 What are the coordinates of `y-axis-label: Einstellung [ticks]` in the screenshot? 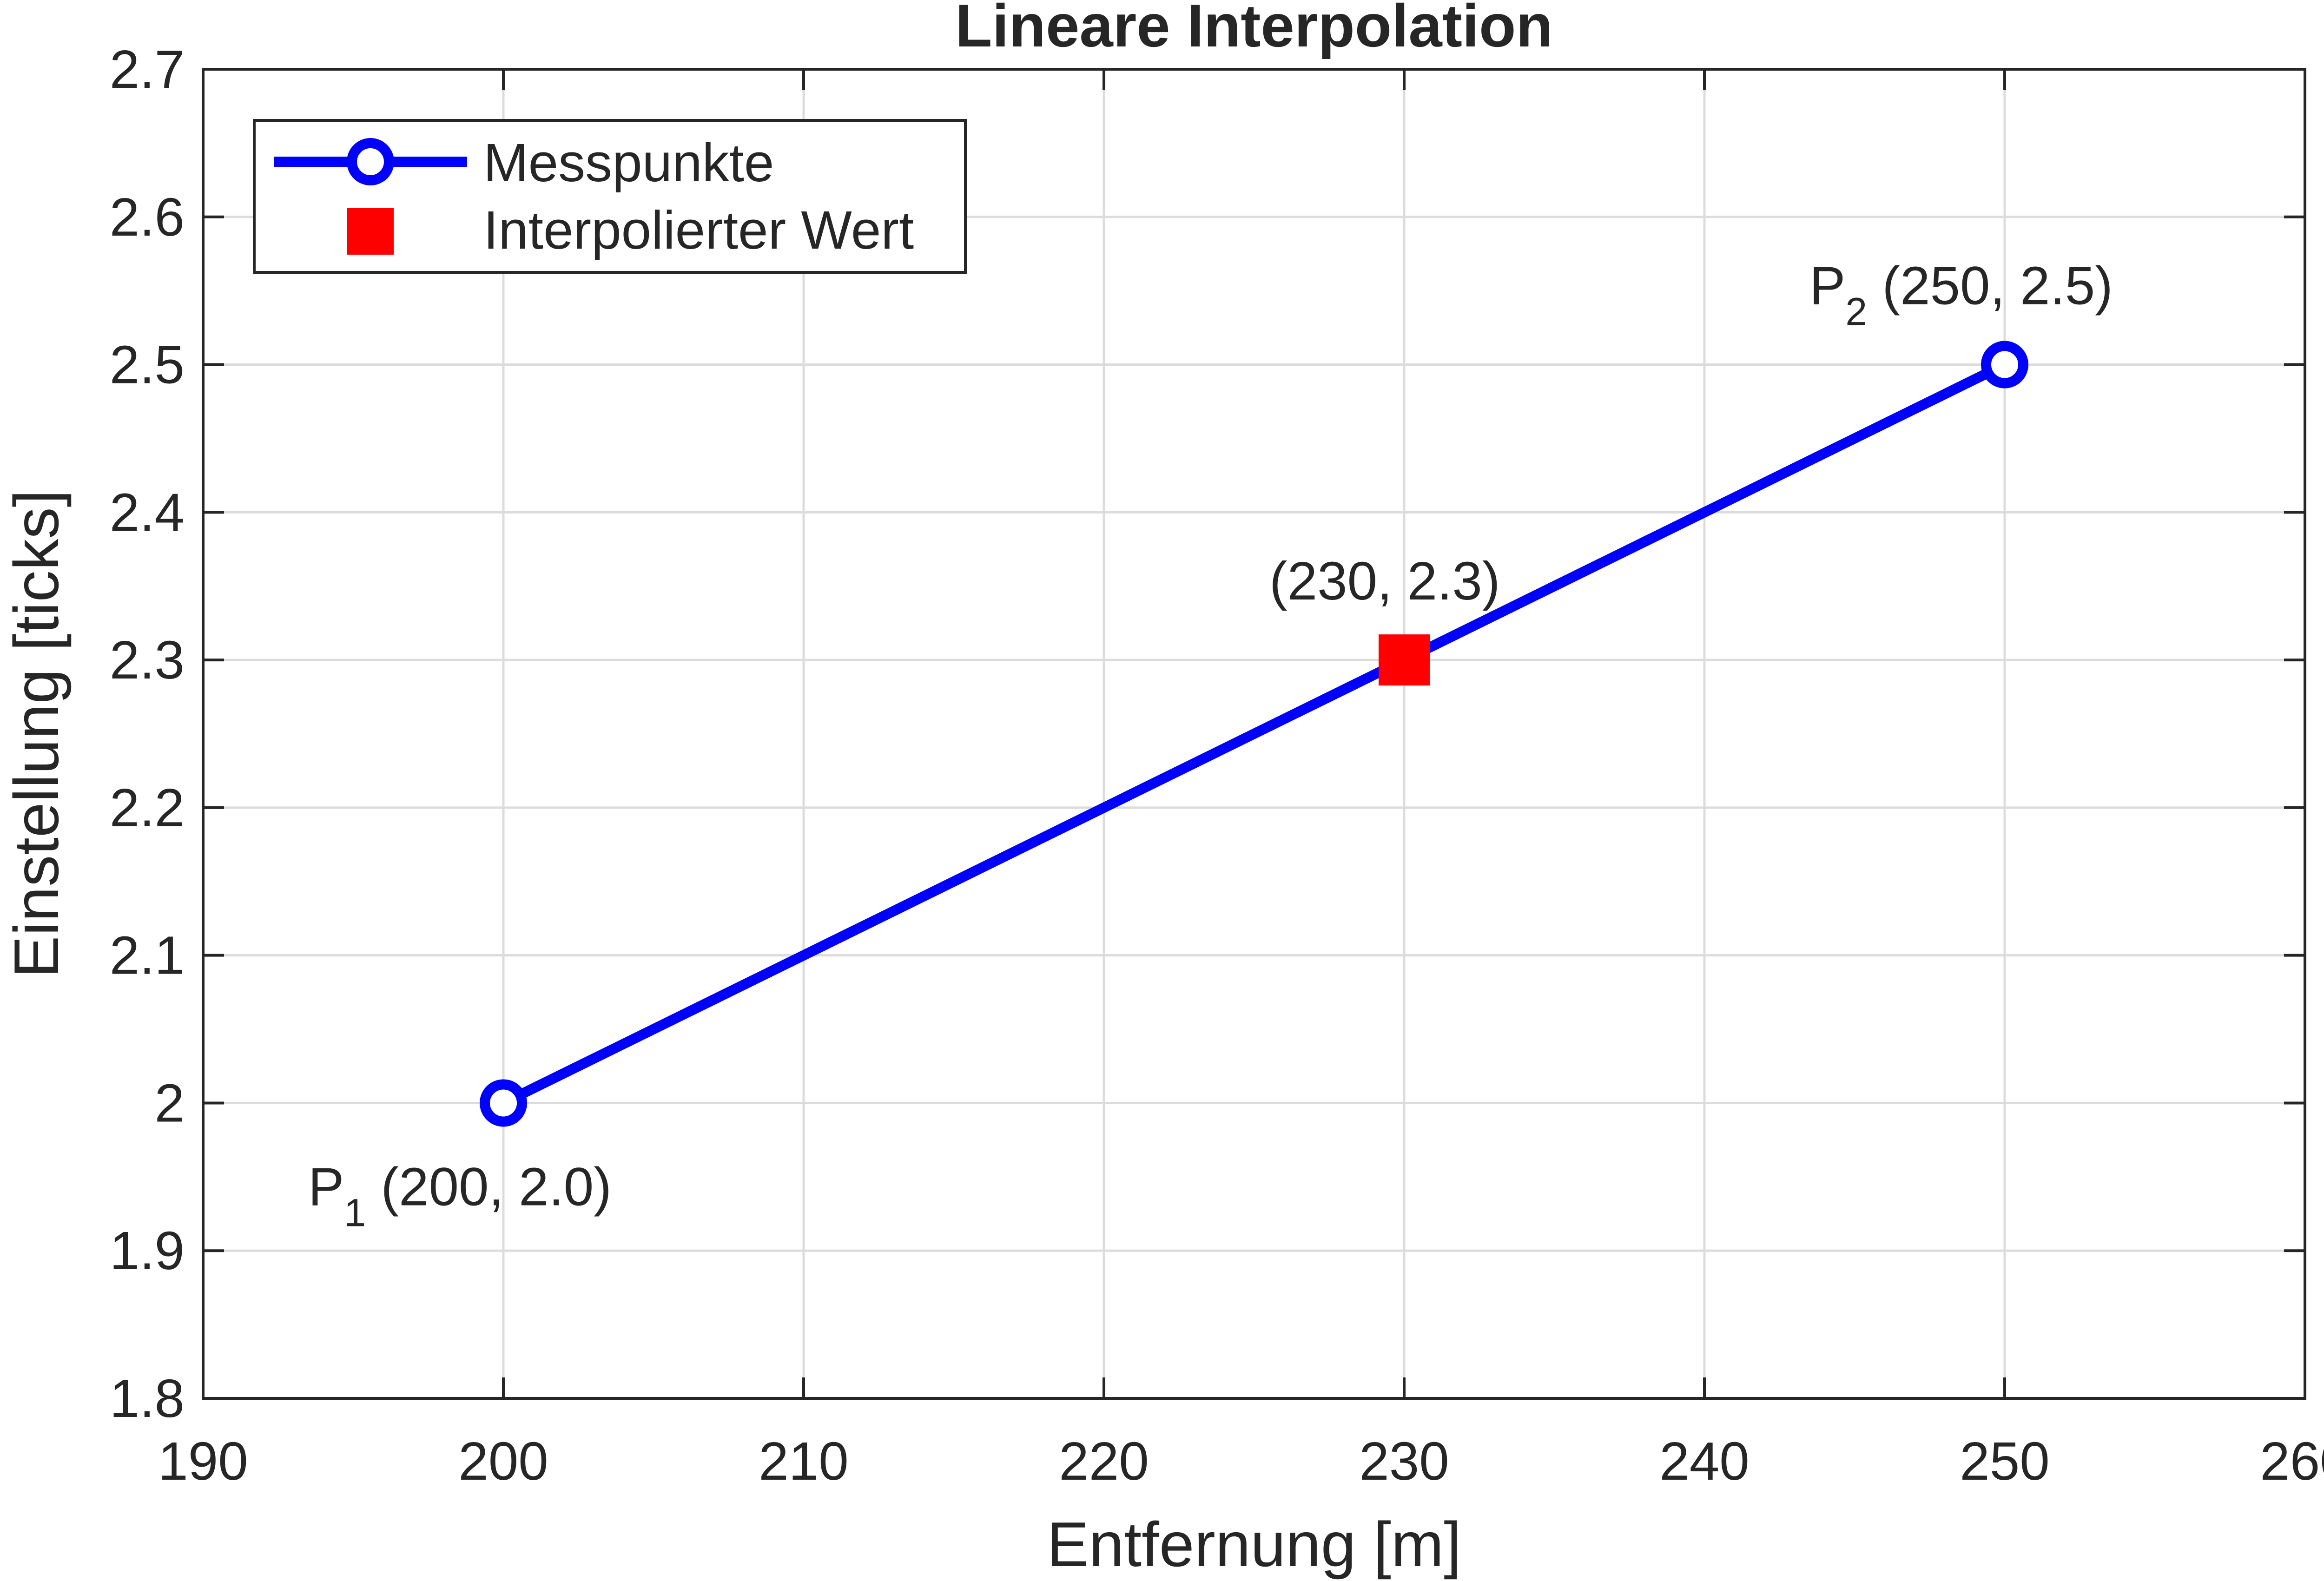 It's located at (36, 734).